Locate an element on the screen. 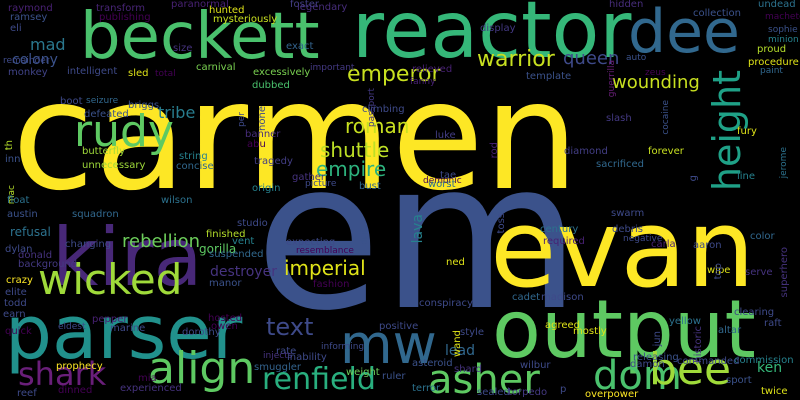 Image resolution: width=800 pixels, height=400 pixels. cloud-word-per: per is located at coordinates (242, 119).